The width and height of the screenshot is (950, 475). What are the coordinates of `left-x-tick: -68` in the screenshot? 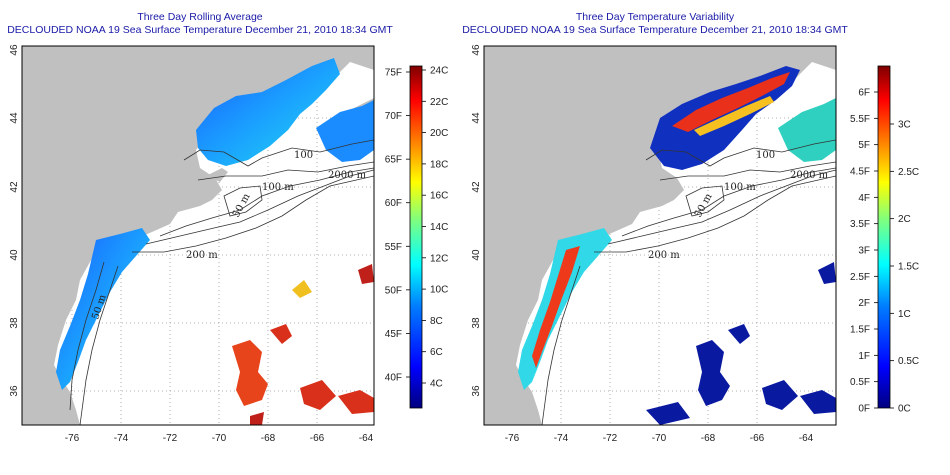 It's located at (268, 438).